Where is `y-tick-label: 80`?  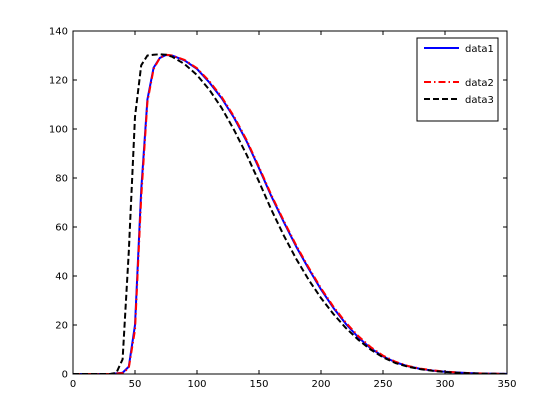 y-tick-label: 80 is located at coordinates (61, 179).